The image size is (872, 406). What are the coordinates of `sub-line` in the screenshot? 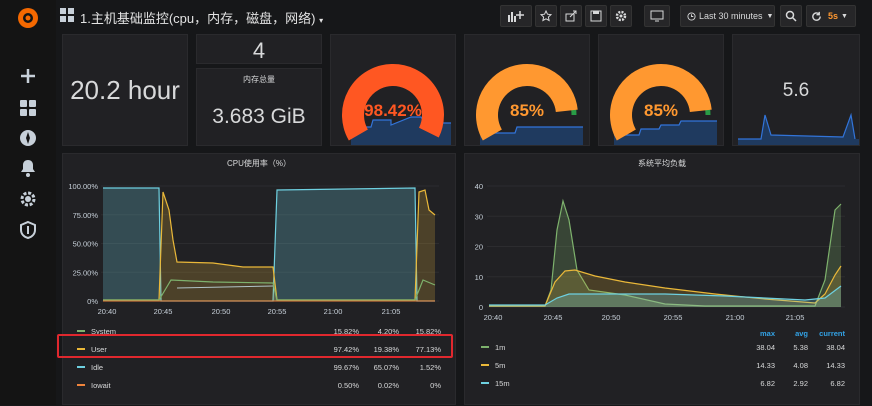 It's located at (225, 287).